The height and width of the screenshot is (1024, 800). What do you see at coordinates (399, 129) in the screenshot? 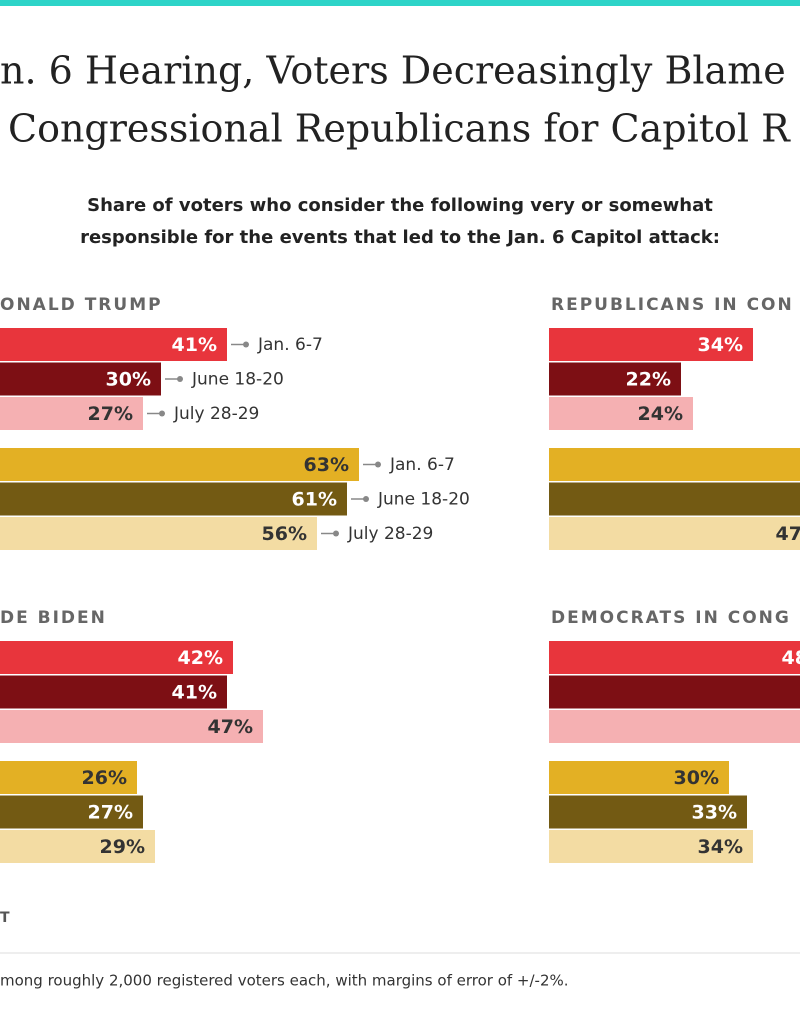
I see `title-line: Congressional Republicans for Capitol R` at bounding box center [399, 129].